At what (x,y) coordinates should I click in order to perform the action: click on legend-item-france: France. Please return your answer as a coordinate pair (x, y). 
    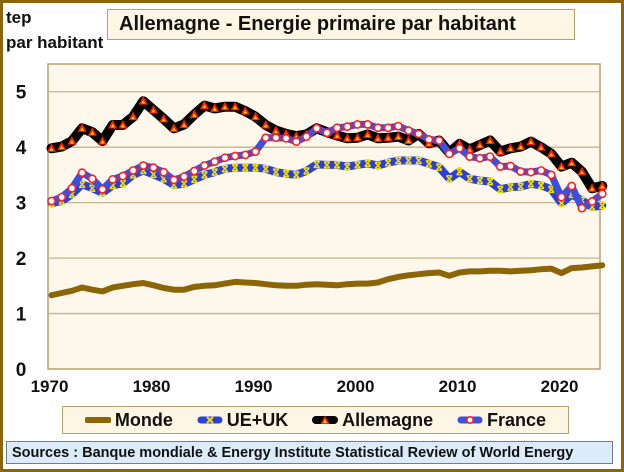
    Looking at the image, I should click on (501, 420).